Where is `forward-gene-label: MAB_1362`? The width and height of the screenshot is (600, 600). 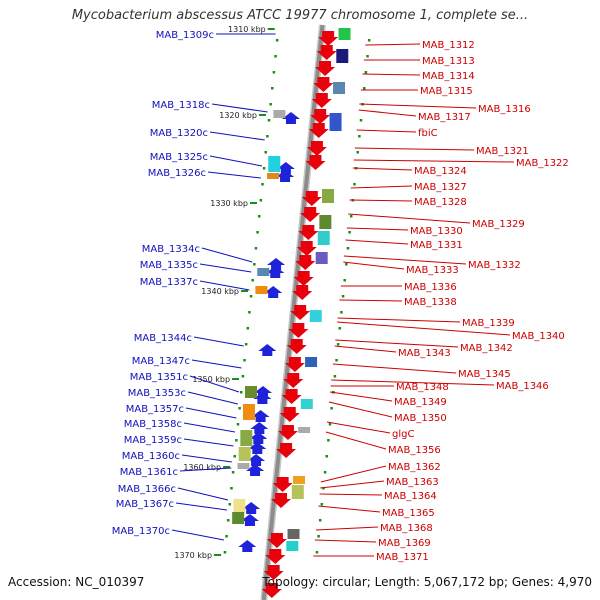 forward-gene-label: MAB_1362 is located at coordinates (414, 467).